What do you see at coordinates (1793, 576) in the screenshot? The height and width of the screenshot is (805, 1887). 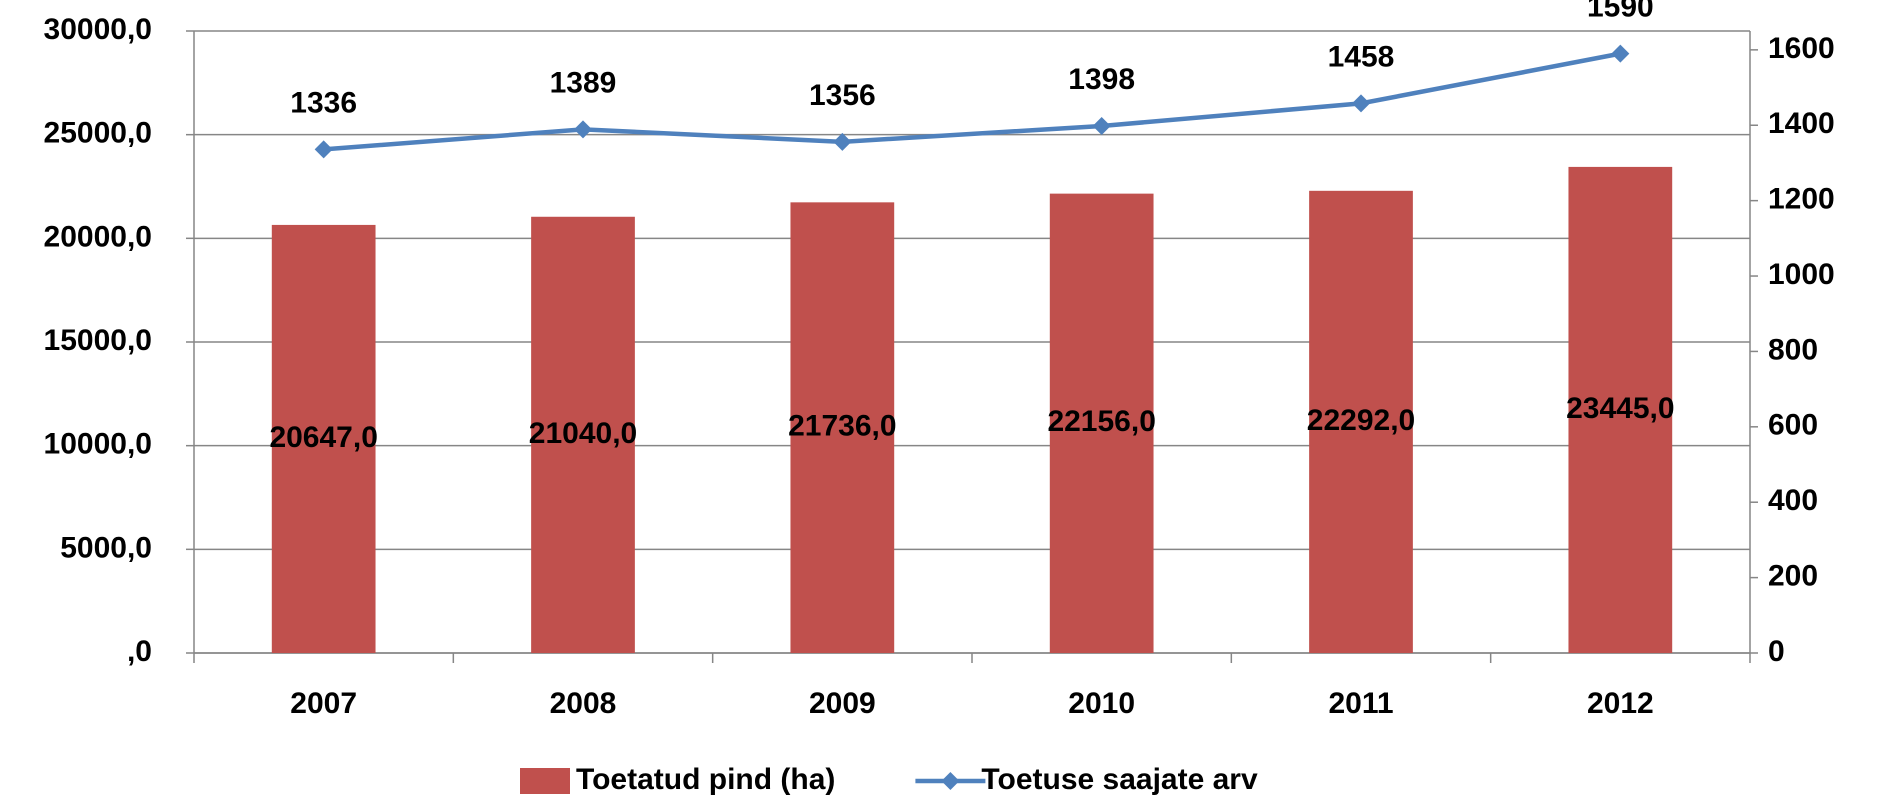 I see `y2-tick-label: 200` at bounding box center [1793, 576].